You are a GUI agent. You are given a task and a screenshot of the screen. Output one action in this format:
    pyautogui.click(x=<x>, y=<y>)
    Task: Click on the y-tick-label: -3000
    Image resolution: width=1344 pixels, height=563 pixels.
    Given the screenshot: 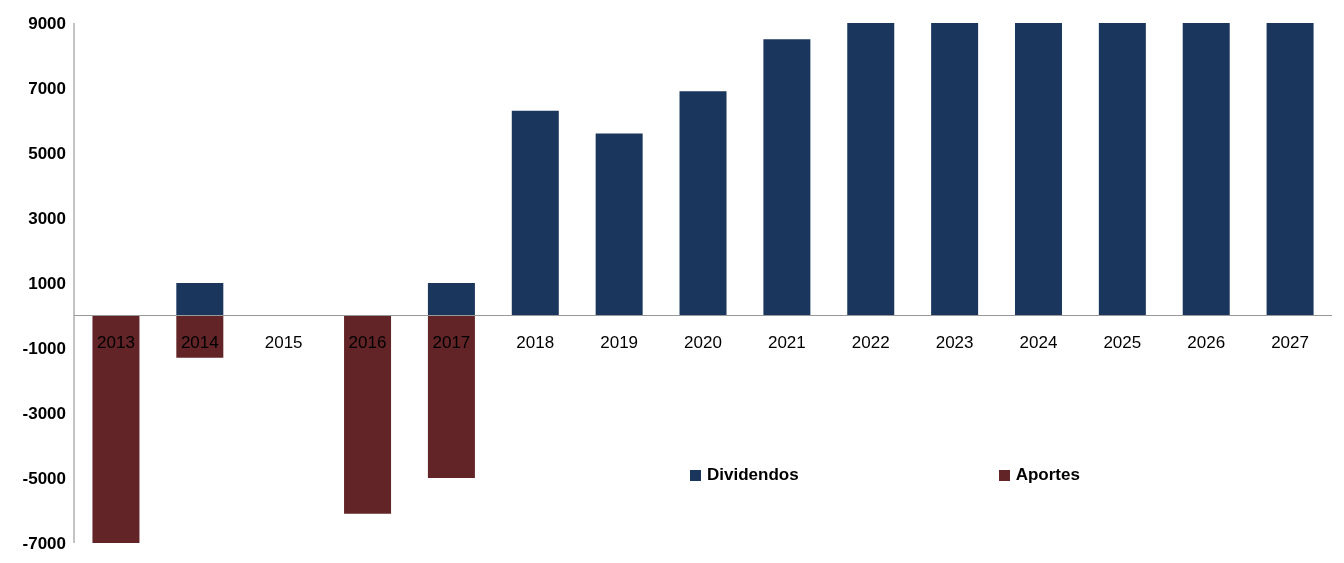 What is the action you would take?
    pyautogui.click(x=44, y=414)
    